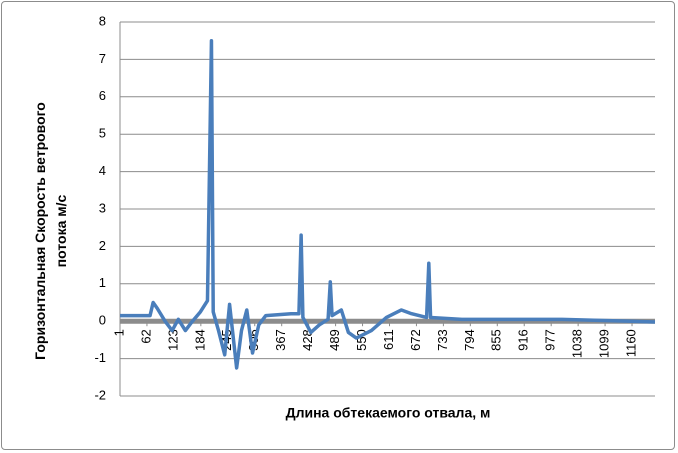  Describe the element at coordinates (102, 170) in the screenshot. I see `y-tick-label: 4` at that location.